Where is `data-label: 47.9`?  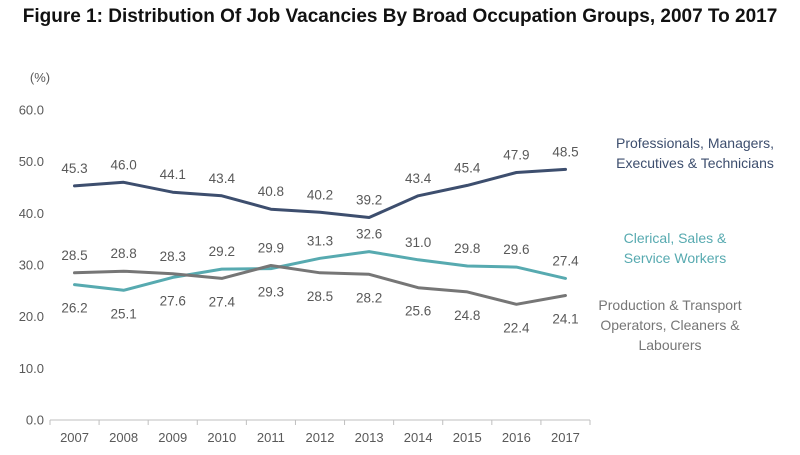
data-label: 47.9 is located at coordinates (516, 155).